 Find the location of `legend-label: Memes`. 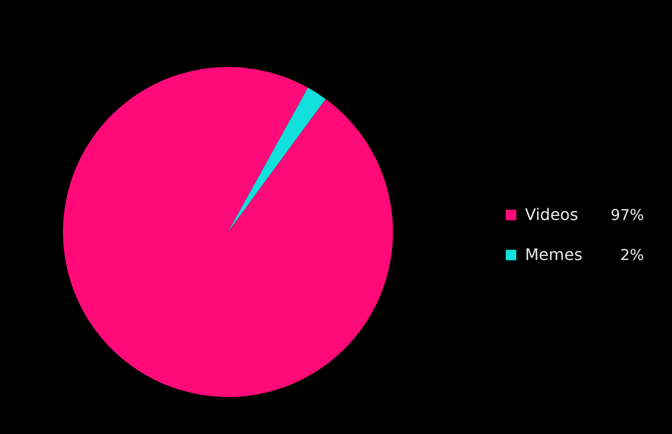

legend-label: Memes is located at coordinates (553, 254).